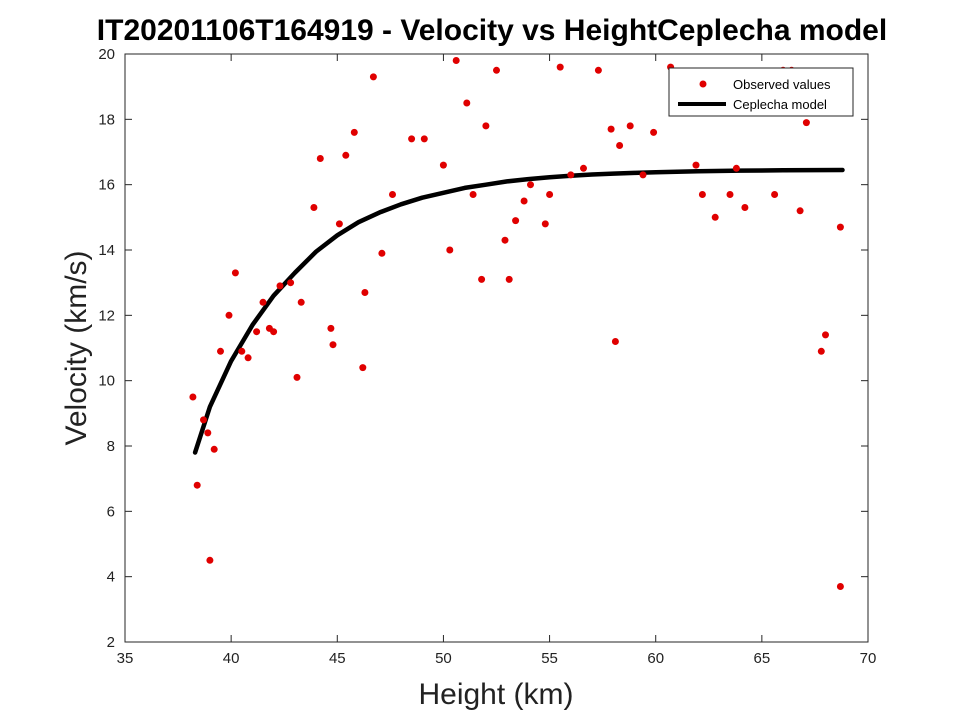 The height and width of the screenshot is (720, 960). What do you see at coordinates (111, 577) in the screenshot?
I see `y-tick-label: 4` at bounding box center [111, 577].